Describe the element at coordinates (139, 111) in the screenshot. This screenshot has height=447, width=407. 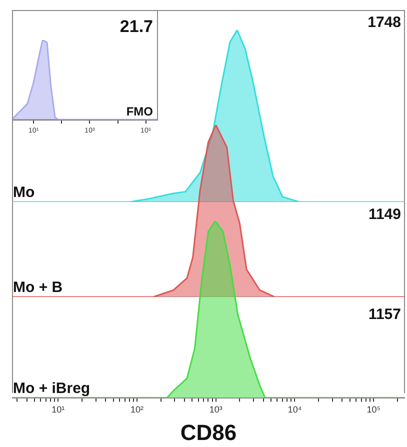
I see `series-label: FMO` at that location.